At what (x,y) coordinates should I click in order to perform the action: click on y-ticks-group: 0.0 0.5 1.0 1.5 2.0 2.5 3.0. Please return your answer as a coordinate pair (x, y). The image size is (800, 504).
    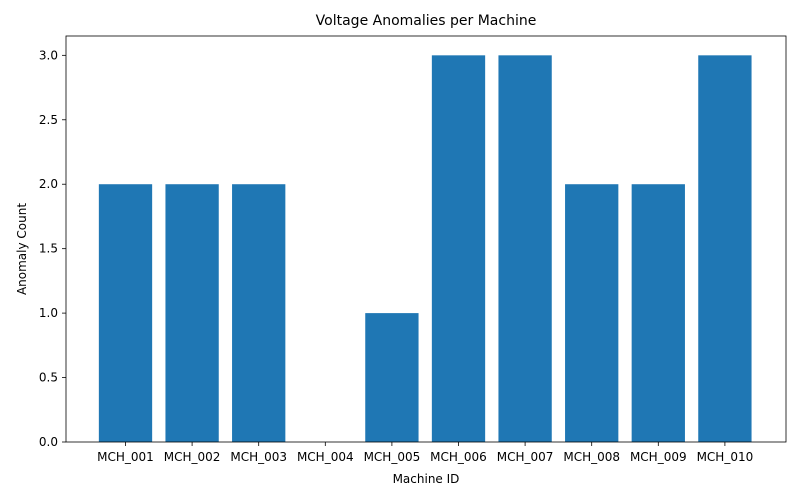
    Looking at the image, I should click on (52, 248).